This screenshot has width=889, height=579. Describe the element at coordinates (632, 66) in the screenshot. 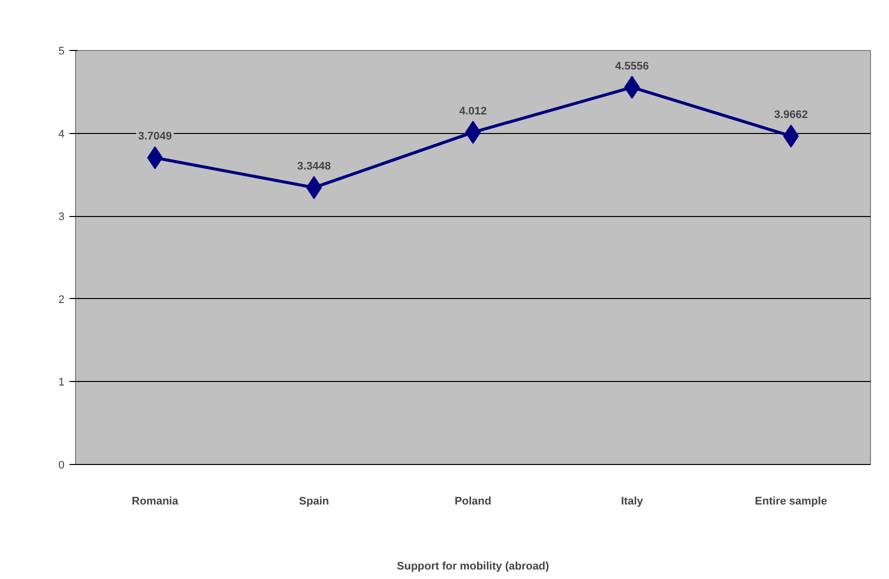

I see `data-label: 4.5556` at that location.